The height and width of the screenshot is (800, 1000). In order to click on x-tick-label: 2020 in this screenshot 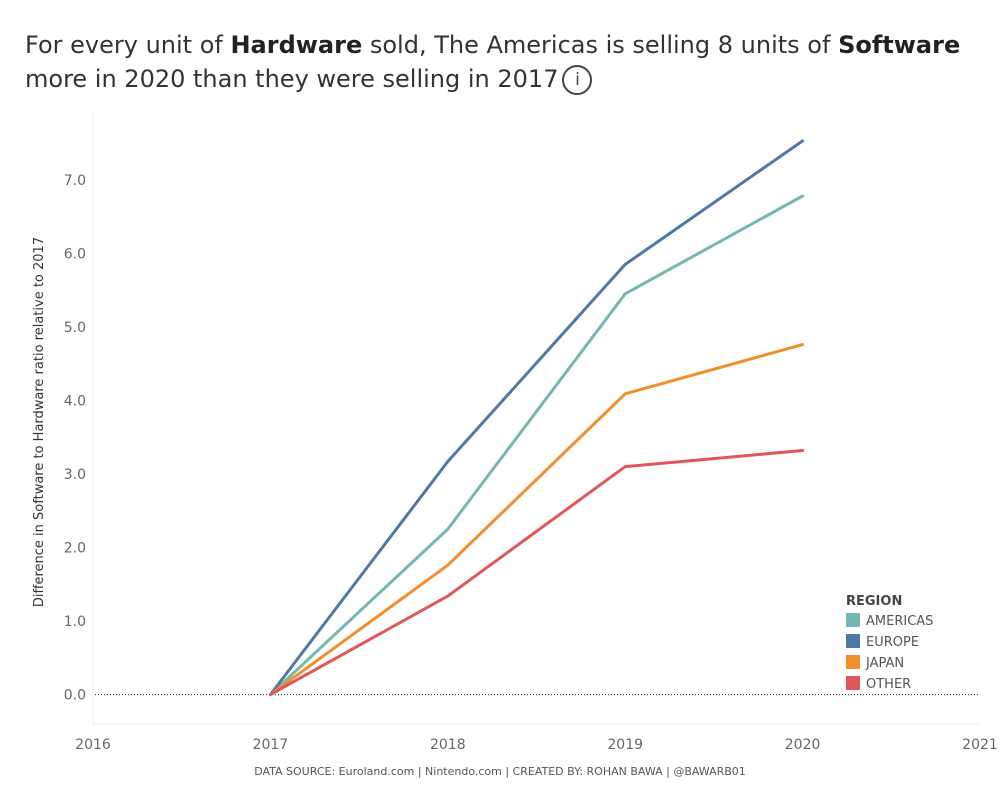, I will do `click(803, 745)`.